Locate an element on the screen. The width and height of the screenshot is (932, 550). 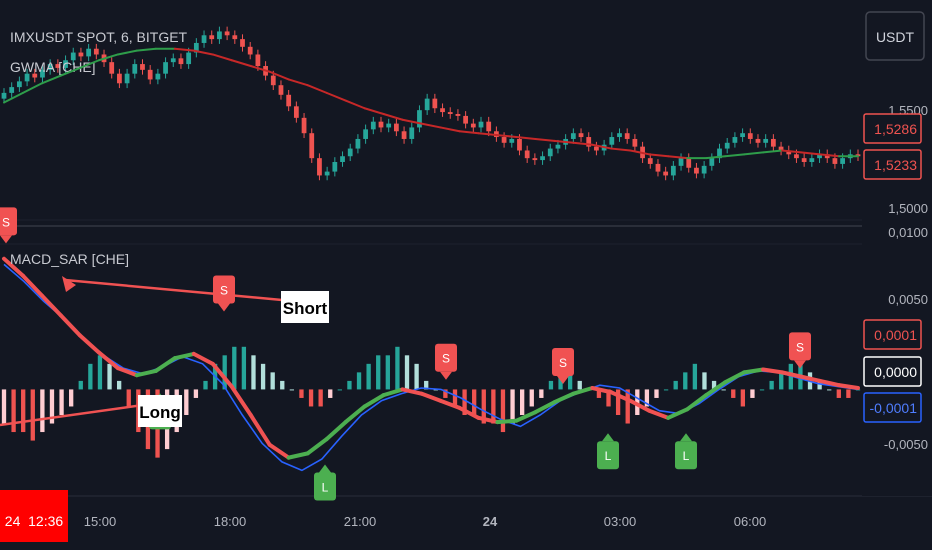
osc-tick: 0,0050 is located at coordinates (908, 299).